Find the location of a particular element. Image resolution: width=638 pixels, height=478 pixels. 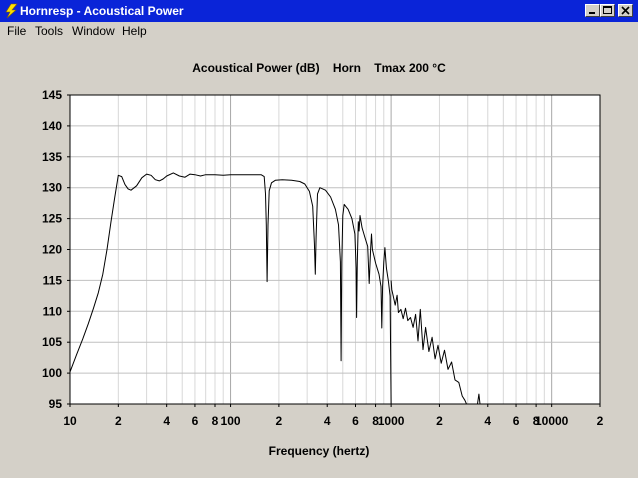

maximize-icon is located at coordinates (607, 10).